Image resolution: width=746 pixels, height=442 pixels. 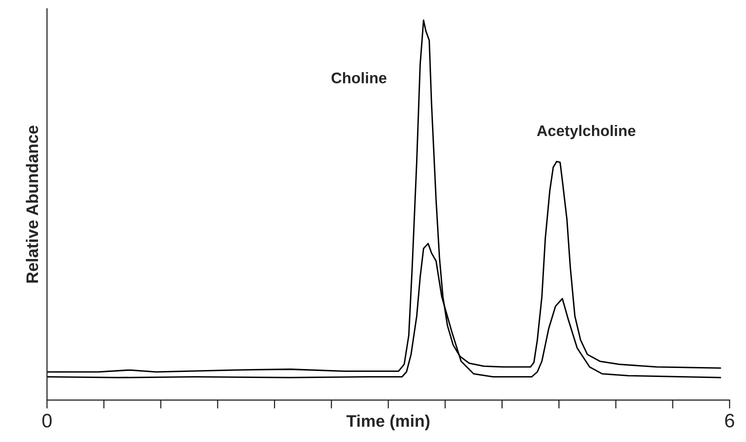 I want to click on x-axis-title: Time (min), so click(x=388, y=422).